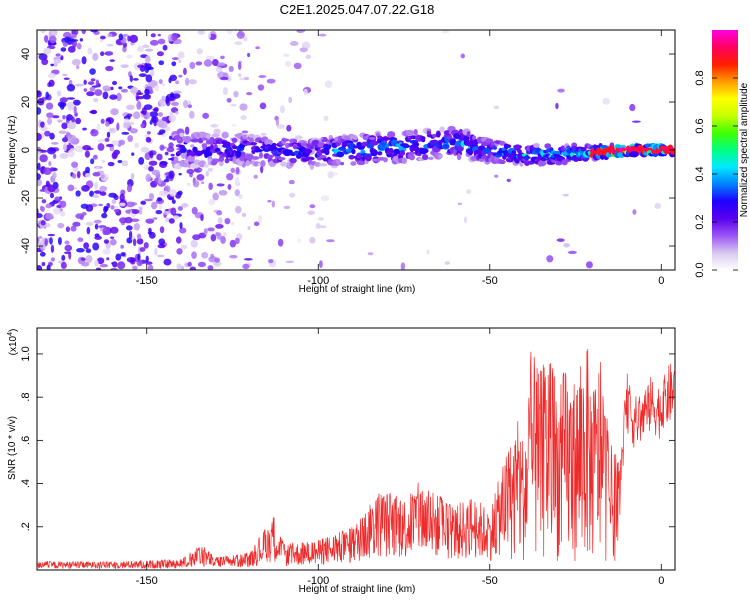 This screenshot has width=750, height=600. What do you see at coordinates (357, 9) in the screenshot?
I see `figure-title: C2E1.2025.047.07.22.G18` at bounding box center [357, 9].